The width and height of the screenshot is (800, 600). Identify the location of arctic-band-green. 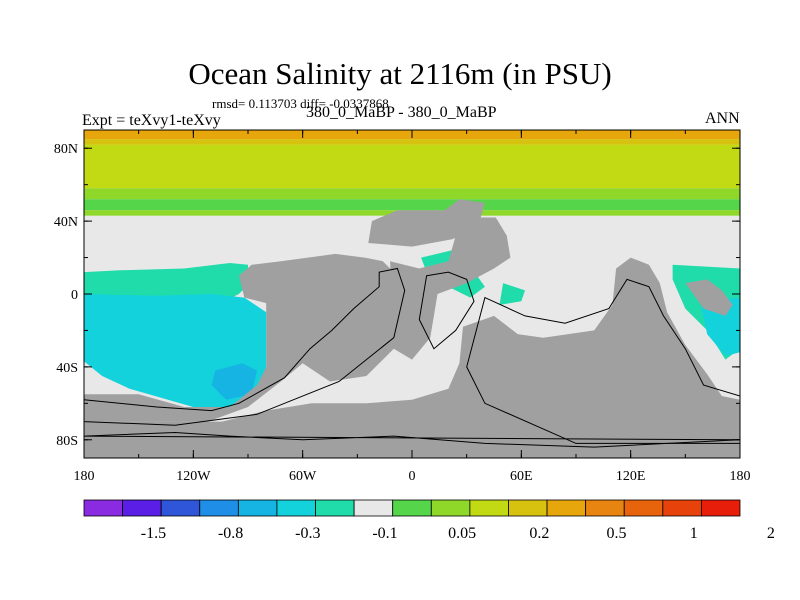
(412, 194).